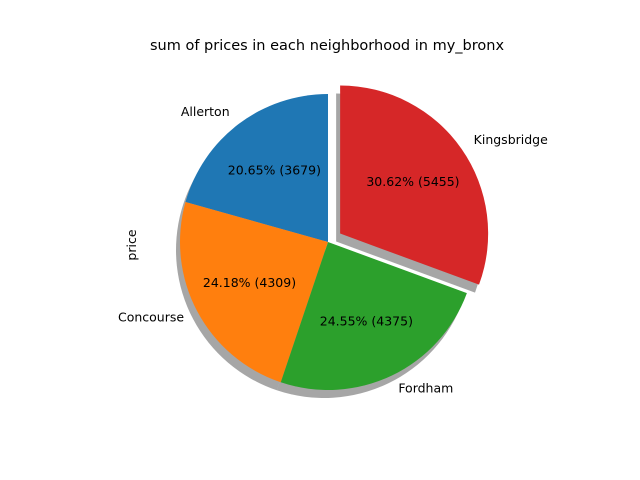 The width and height of the screenshot is (640, 480). What do you see at coordinates (511, 139) in the screenshot?
I see `slice-label-kingsbridge: Kingsbridge` at bounding box center [511, 139].